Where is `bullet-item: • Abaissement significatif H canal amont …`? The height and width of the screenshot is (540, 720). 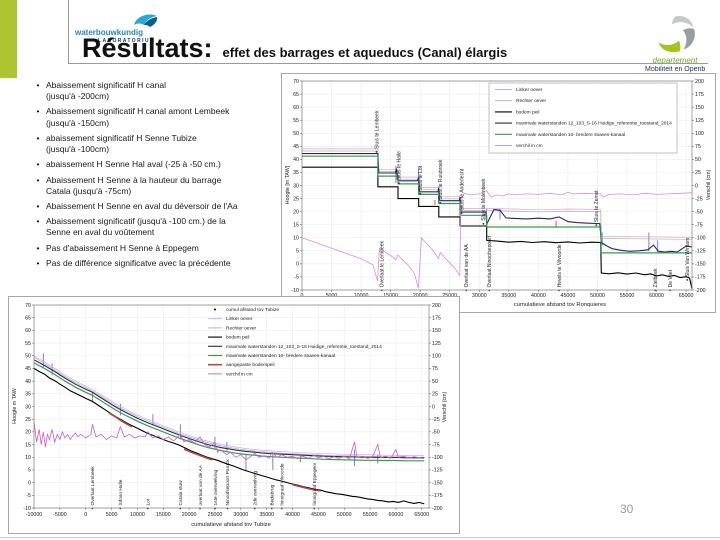 bullet-item: • Abaissement significatif H canal amont … is located at coordinates (156, 117).